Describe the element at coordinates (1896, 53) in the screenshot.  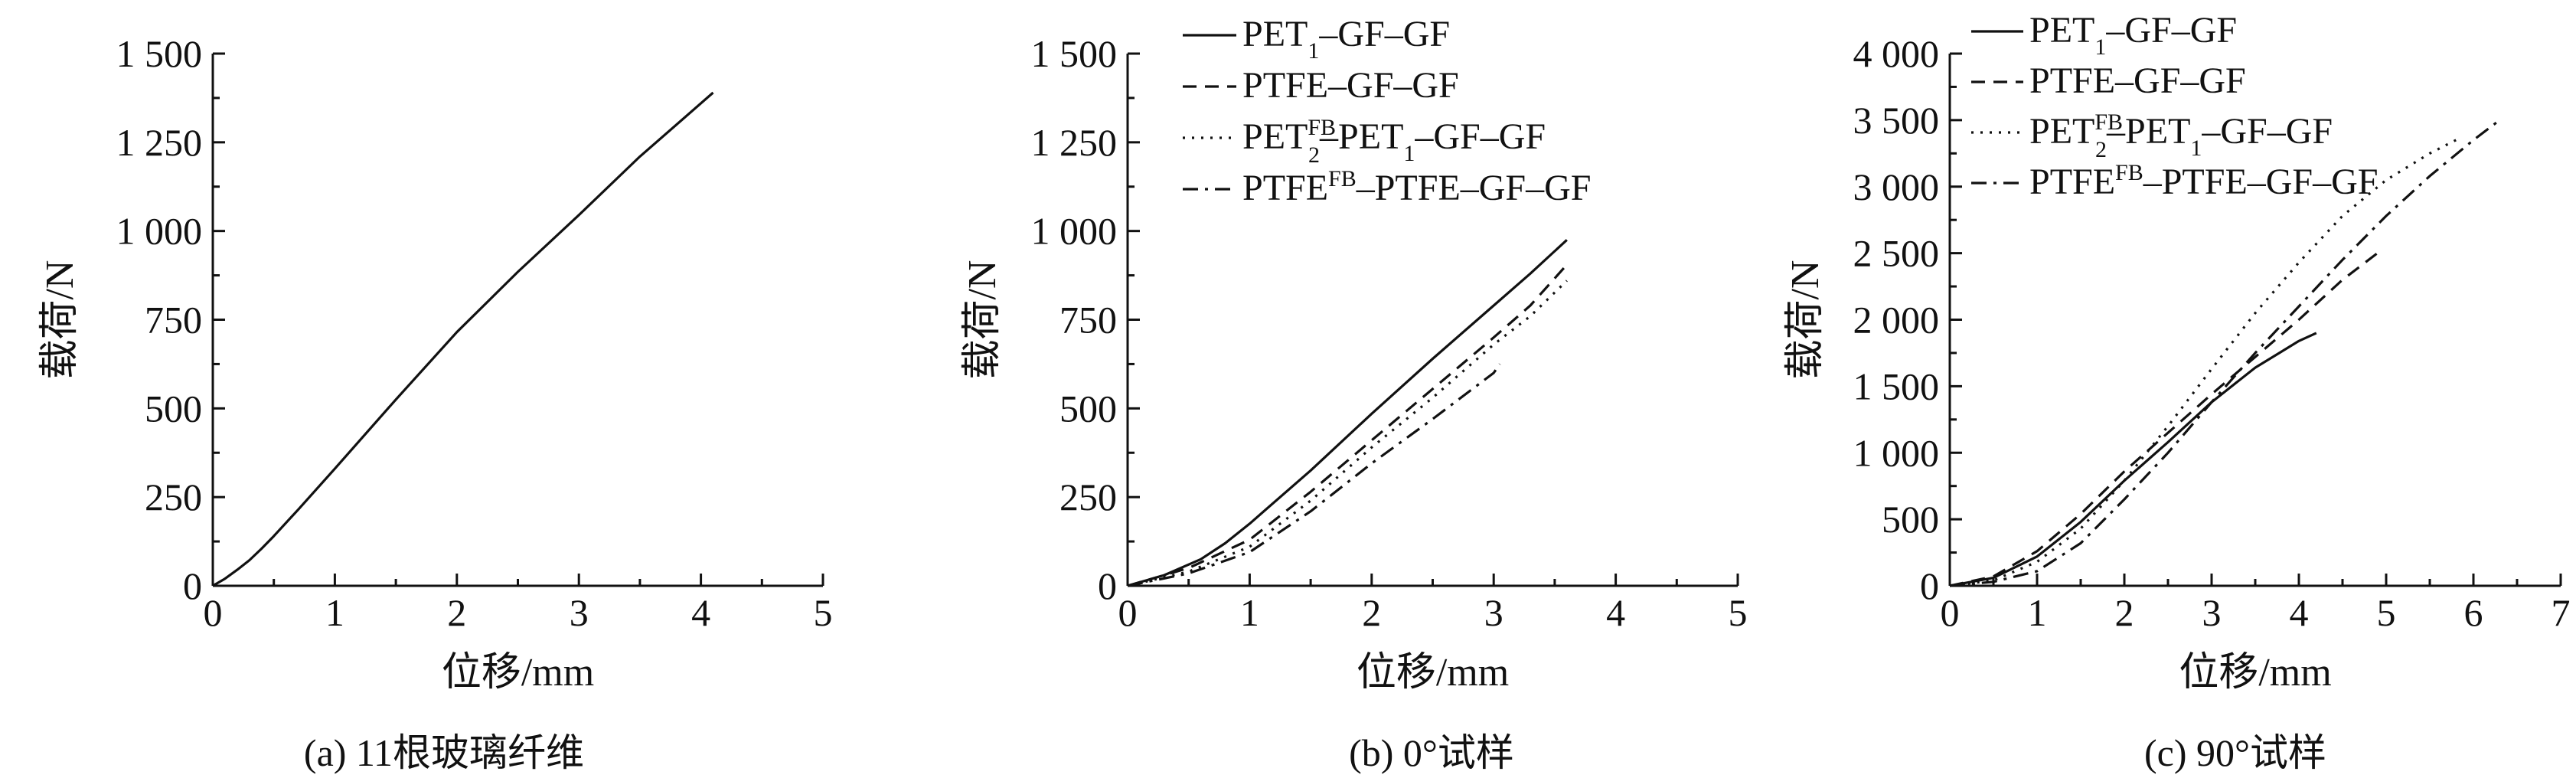
I see `y-tick-label: 4 000` at that location.